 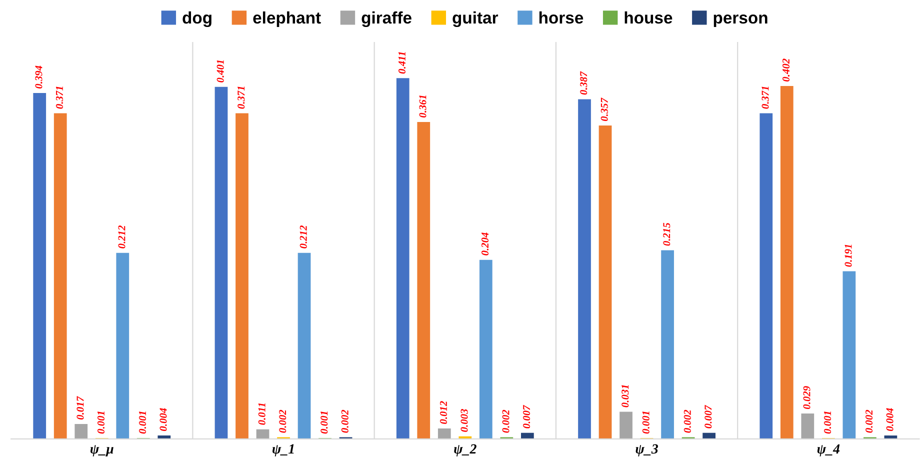 I want to click on data-label: 0.387, so click(x=584, y=83).